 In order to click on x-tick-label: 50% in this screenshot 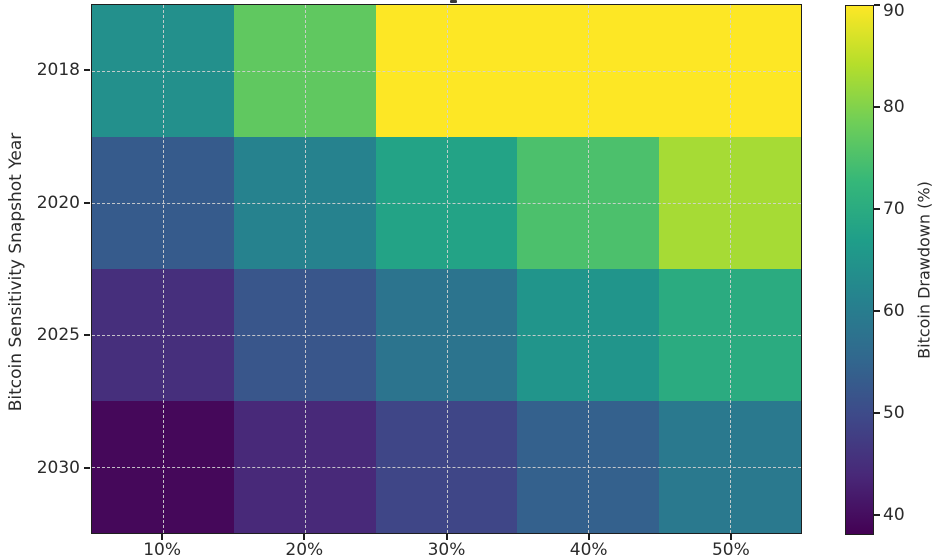, I will do `click(730, 550)`.